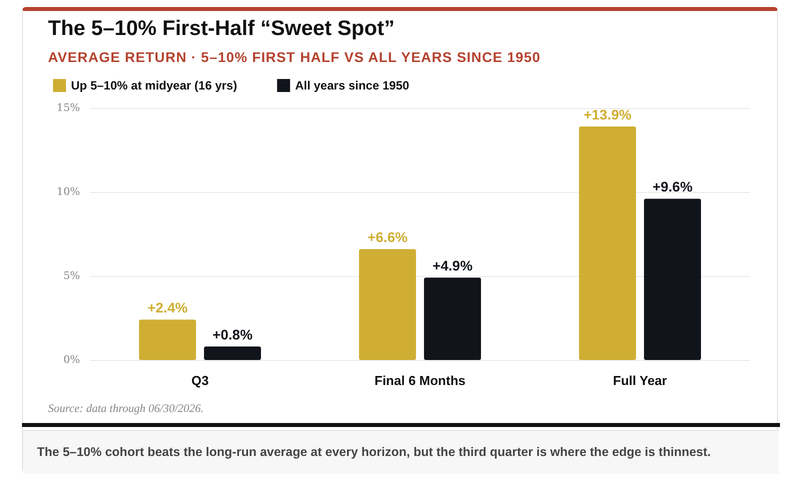 Image resolution: width=794 pixels, height=487 pixels. Describe the element at coordinates (640, 380) in the screenshot. I see `x-tick-label: Full Year` at that location.